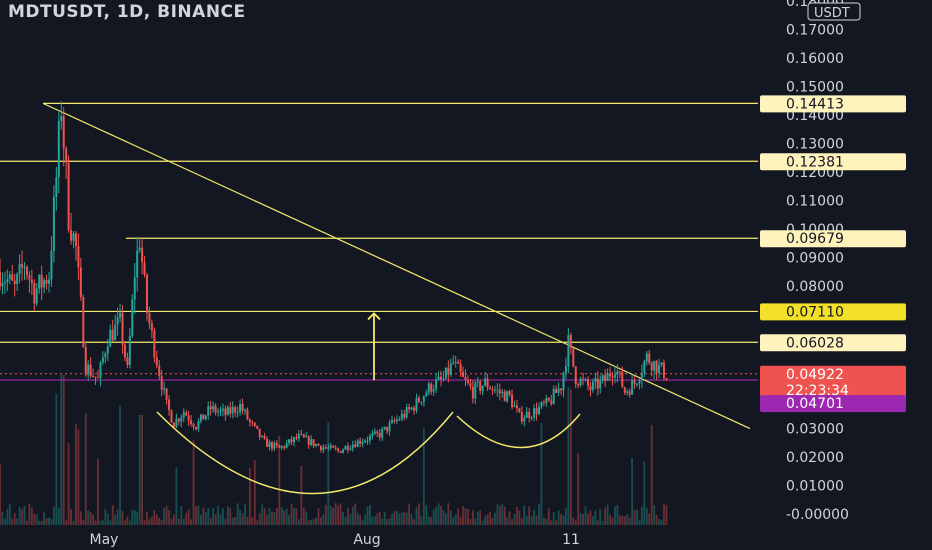 The height and width of the screenshot is (550, 932). Describe the element at coordinates (374, 316) in the screenshot. I see `target-arrow-head` at that location.